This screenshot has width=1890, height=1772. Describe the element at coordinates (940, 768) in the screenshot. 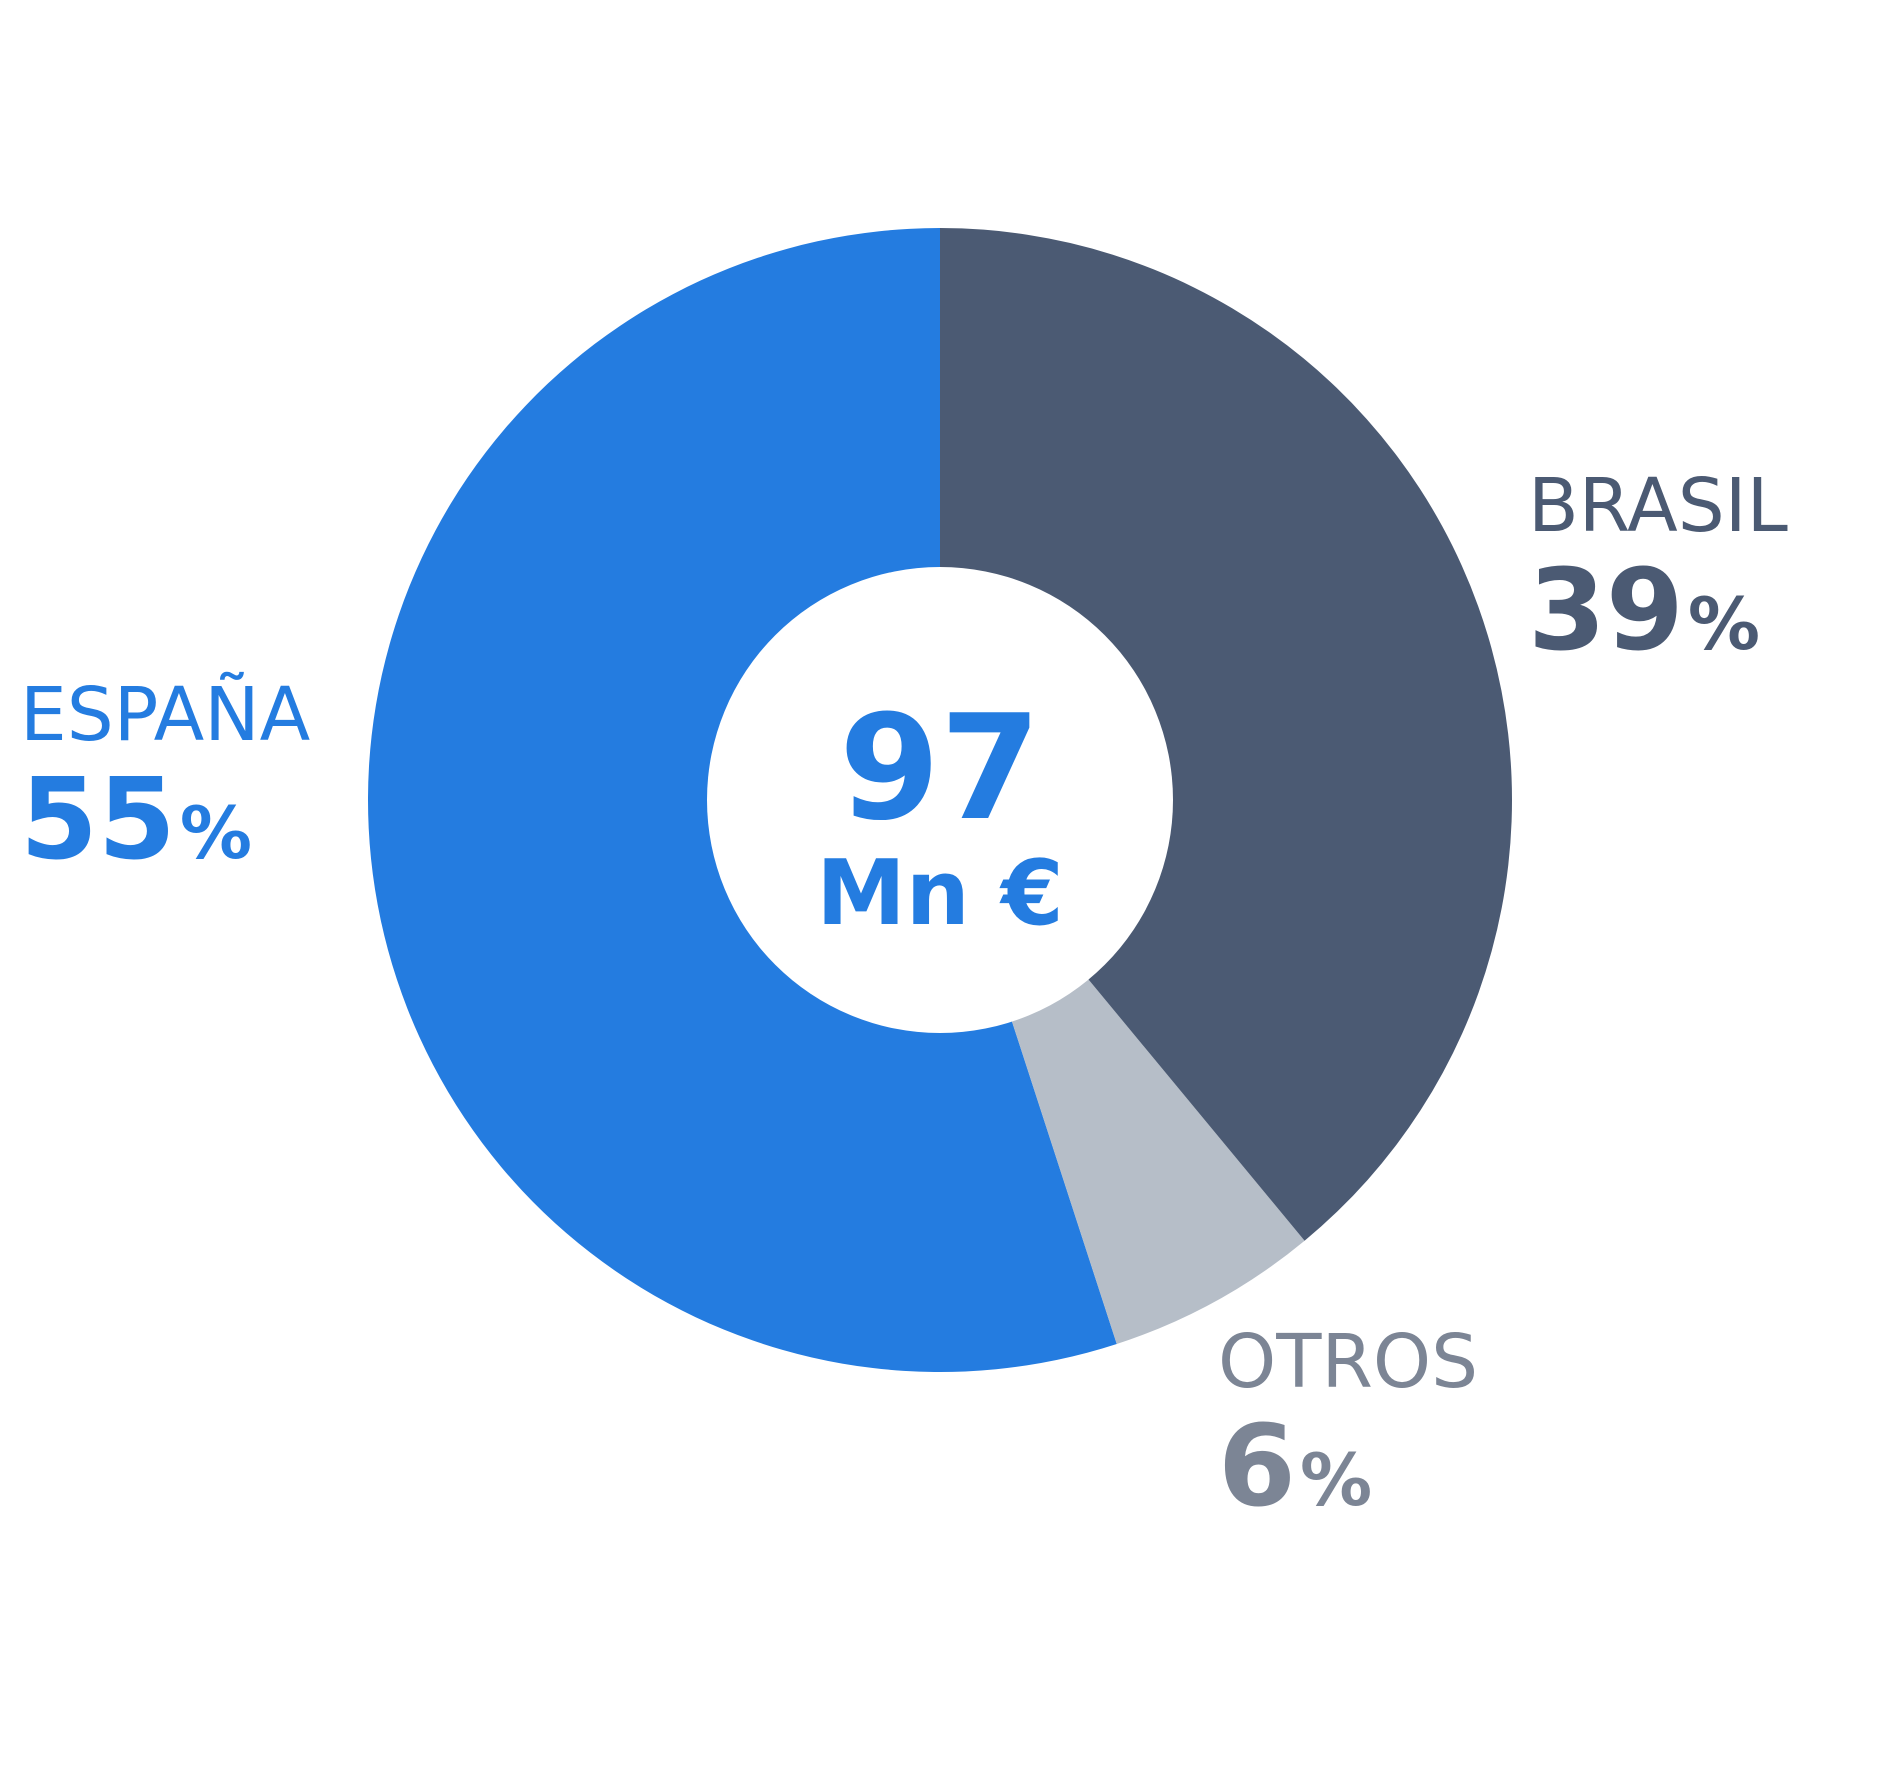

I see `center-value: 97` at that location.